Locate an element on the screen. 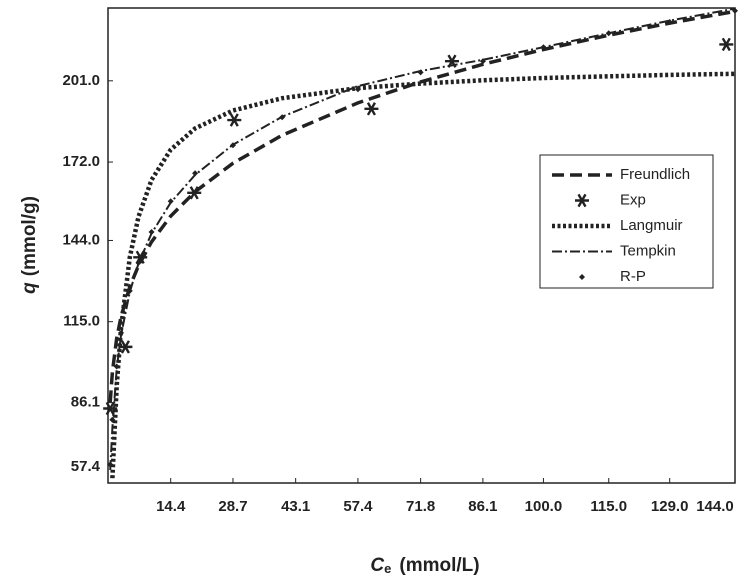 This screenshot has height=586, width=753. x-axis-label: Ce (mmol/L) is located at coordinates (424, 565).